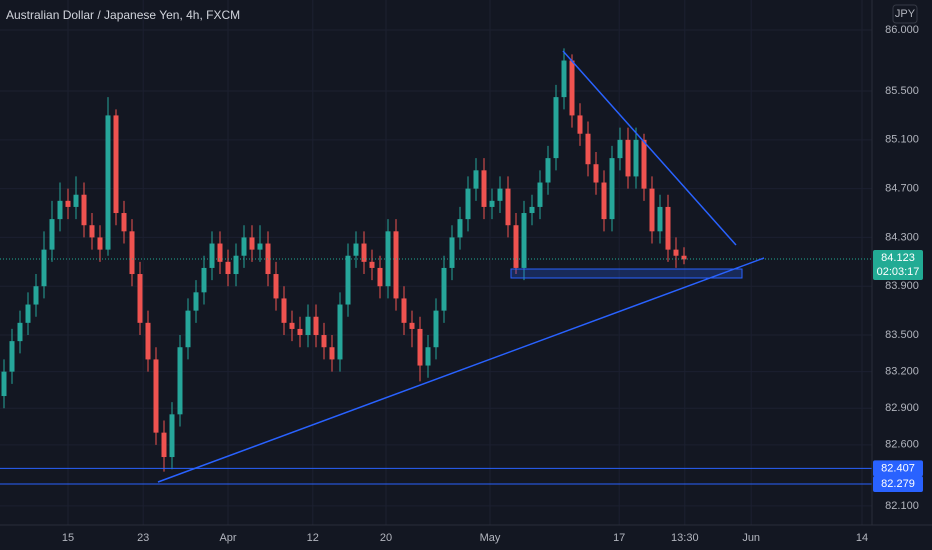 The image size is (932, 550). I want to click on x-tick-label: 20, so click(386, 538).